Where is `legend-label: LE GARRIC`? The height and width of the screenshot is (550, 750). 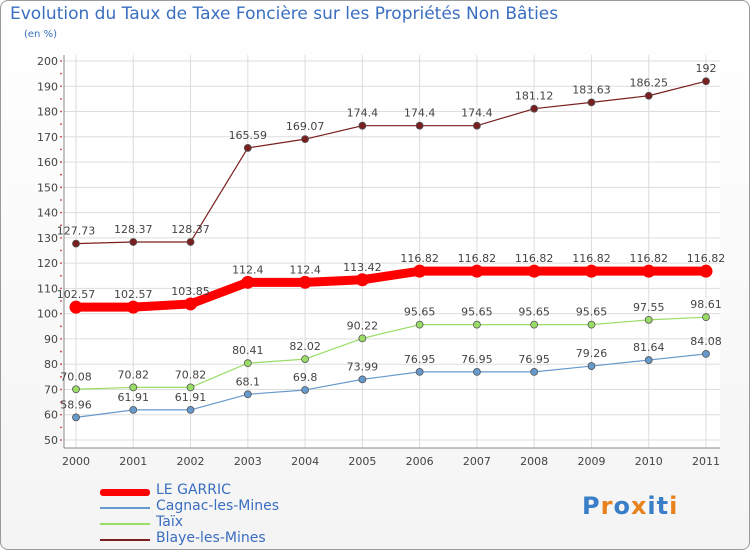
legend-label: LE GARRIC is located at coordinates (193, 490).